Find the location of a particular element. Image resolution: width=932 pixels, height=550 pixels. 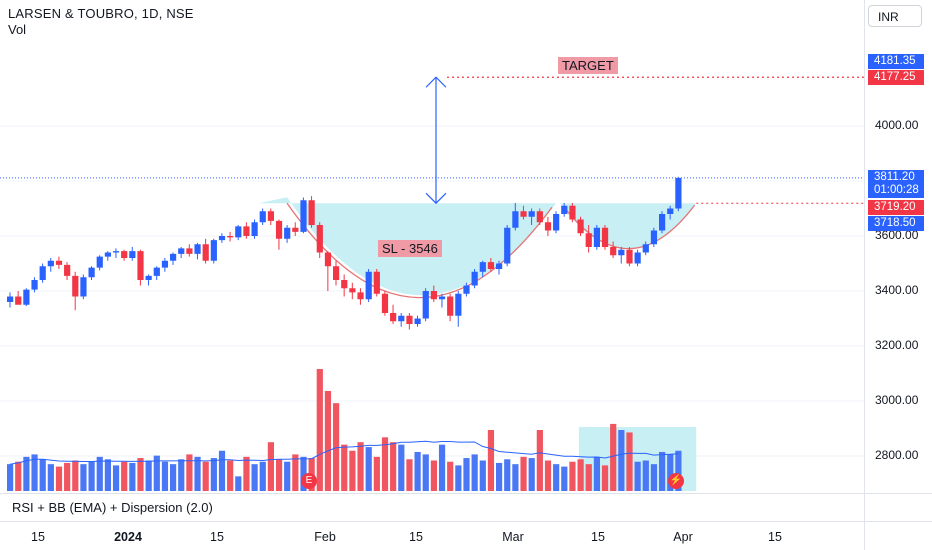

pane-divider is located at coordinates (466, 493).